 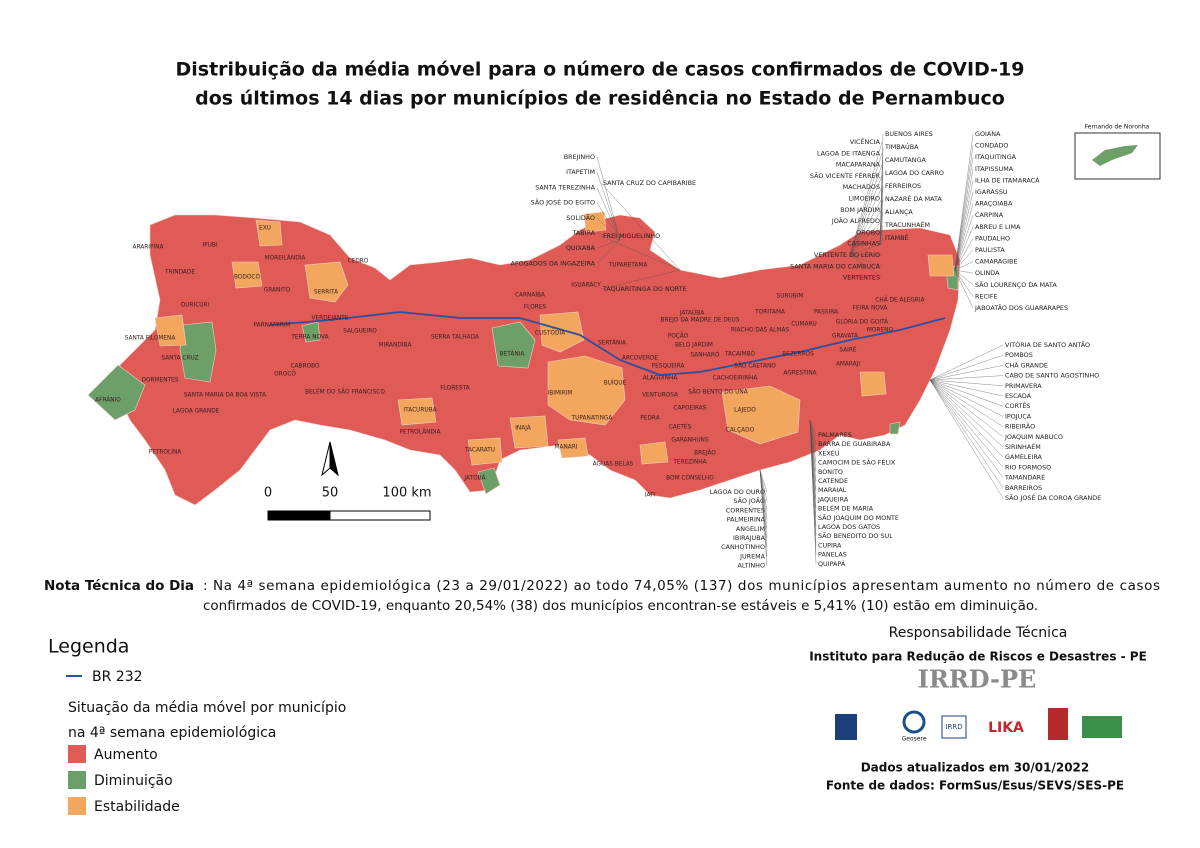 I want to click on callout-label: BUENOS AIRES, so click(x=909, y=134).